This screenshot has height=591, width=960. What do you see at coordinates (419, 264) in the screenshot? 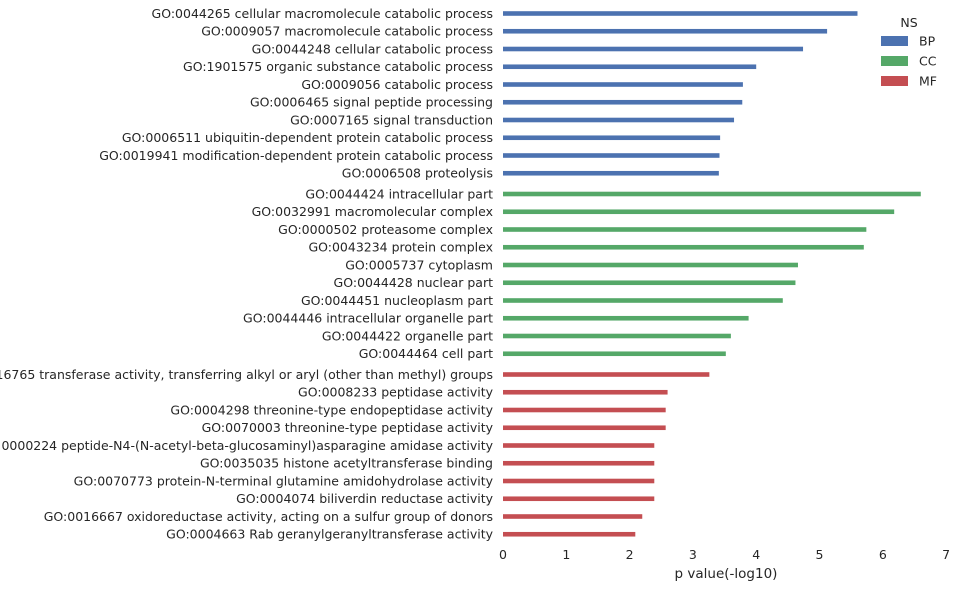
I see `category-label: GO:0005737 cytoplasm` at bounding box center [419, 264].